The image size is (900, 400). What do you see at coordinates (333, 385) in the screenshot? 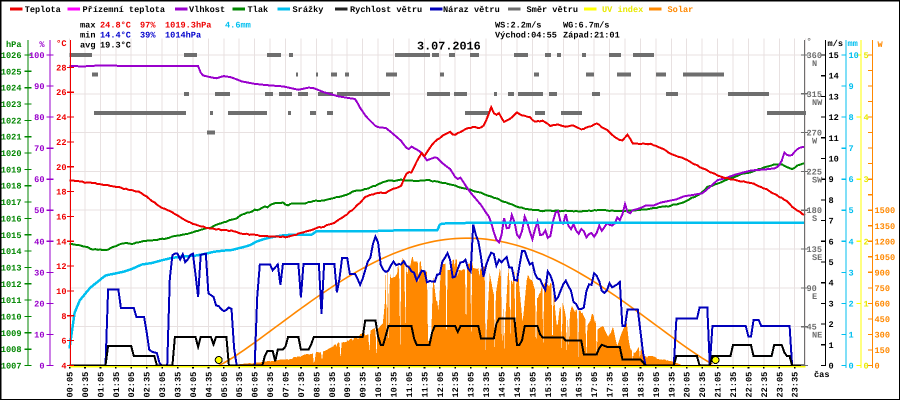
I see `svg-text: 08:35` at bounding box center [333, 385].